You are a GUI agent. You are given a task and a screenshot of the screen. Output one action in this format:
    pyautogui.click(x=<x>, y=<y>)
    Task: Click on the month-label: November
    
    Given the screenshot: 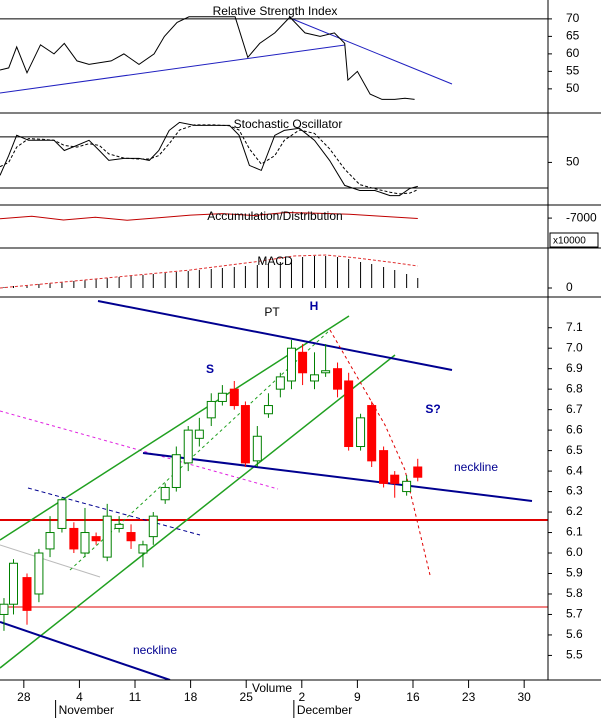 What is the action you would take?
    pyautogui.click(x=86, y=710)
    